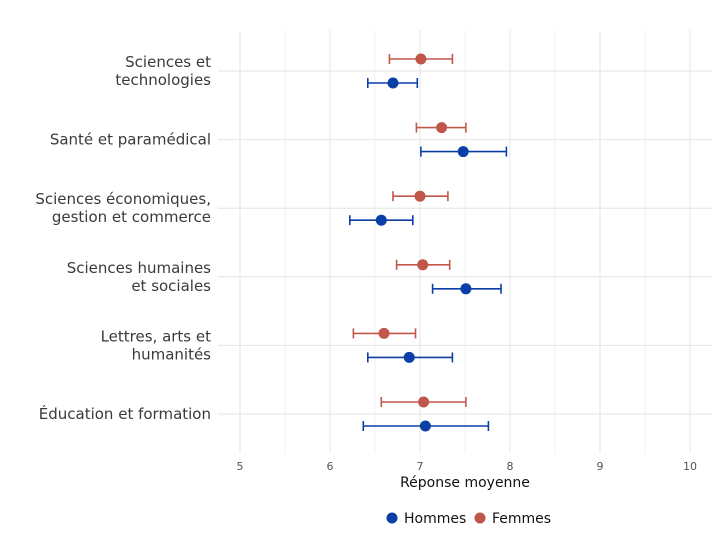 The width and height of the screenshot is (720, 540). I want to click on x-tick-label: 7, so click(420, 466).